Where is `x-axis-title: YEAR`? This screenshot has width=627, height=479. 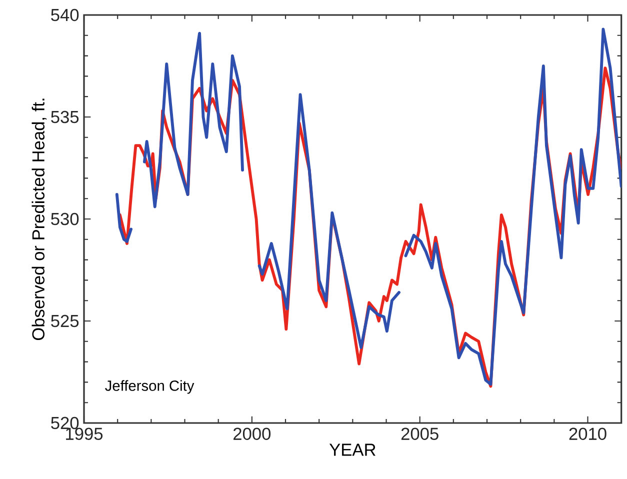 x-axis-title: YEAR is located at coordinates (352, 450).